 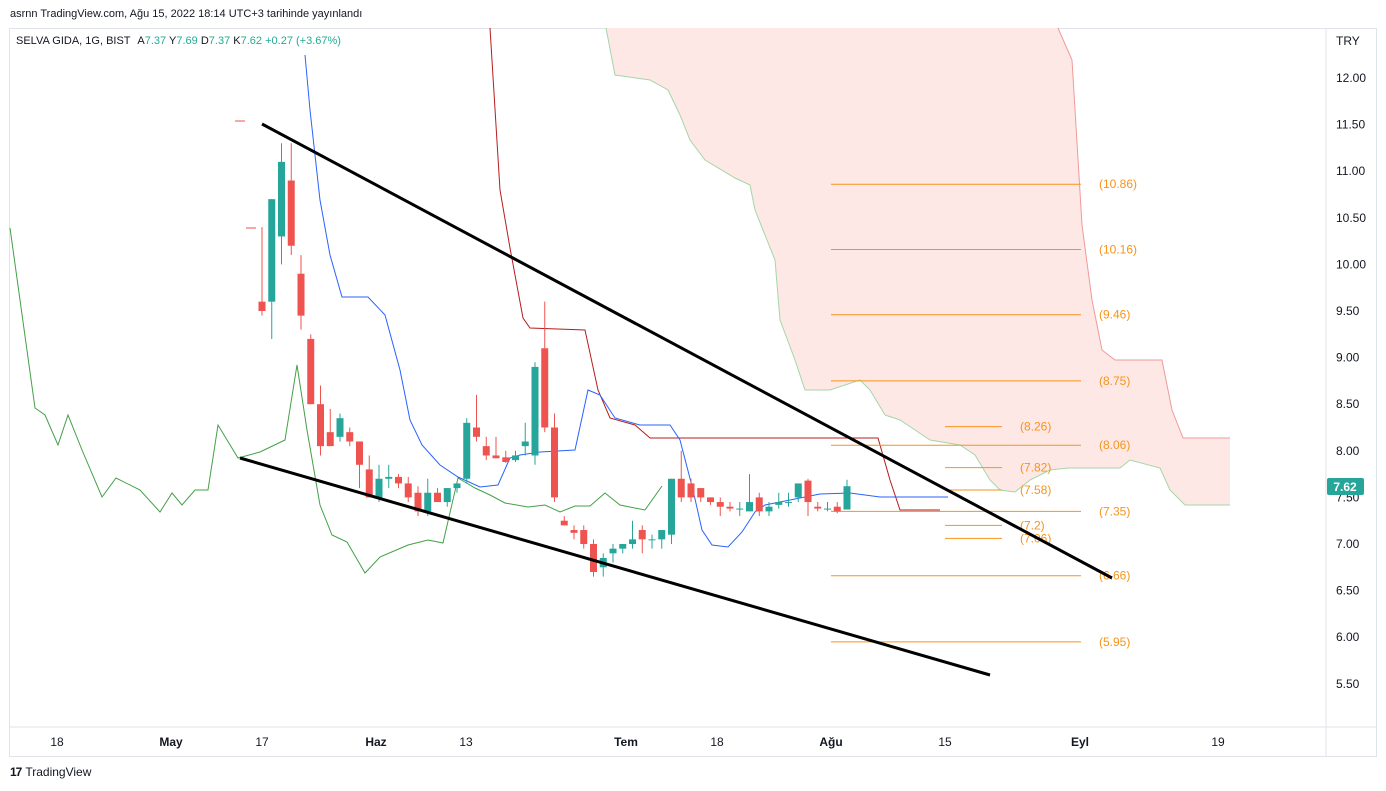 I want to click on time-tick-label: Ağu, so click(x=830, y=742).